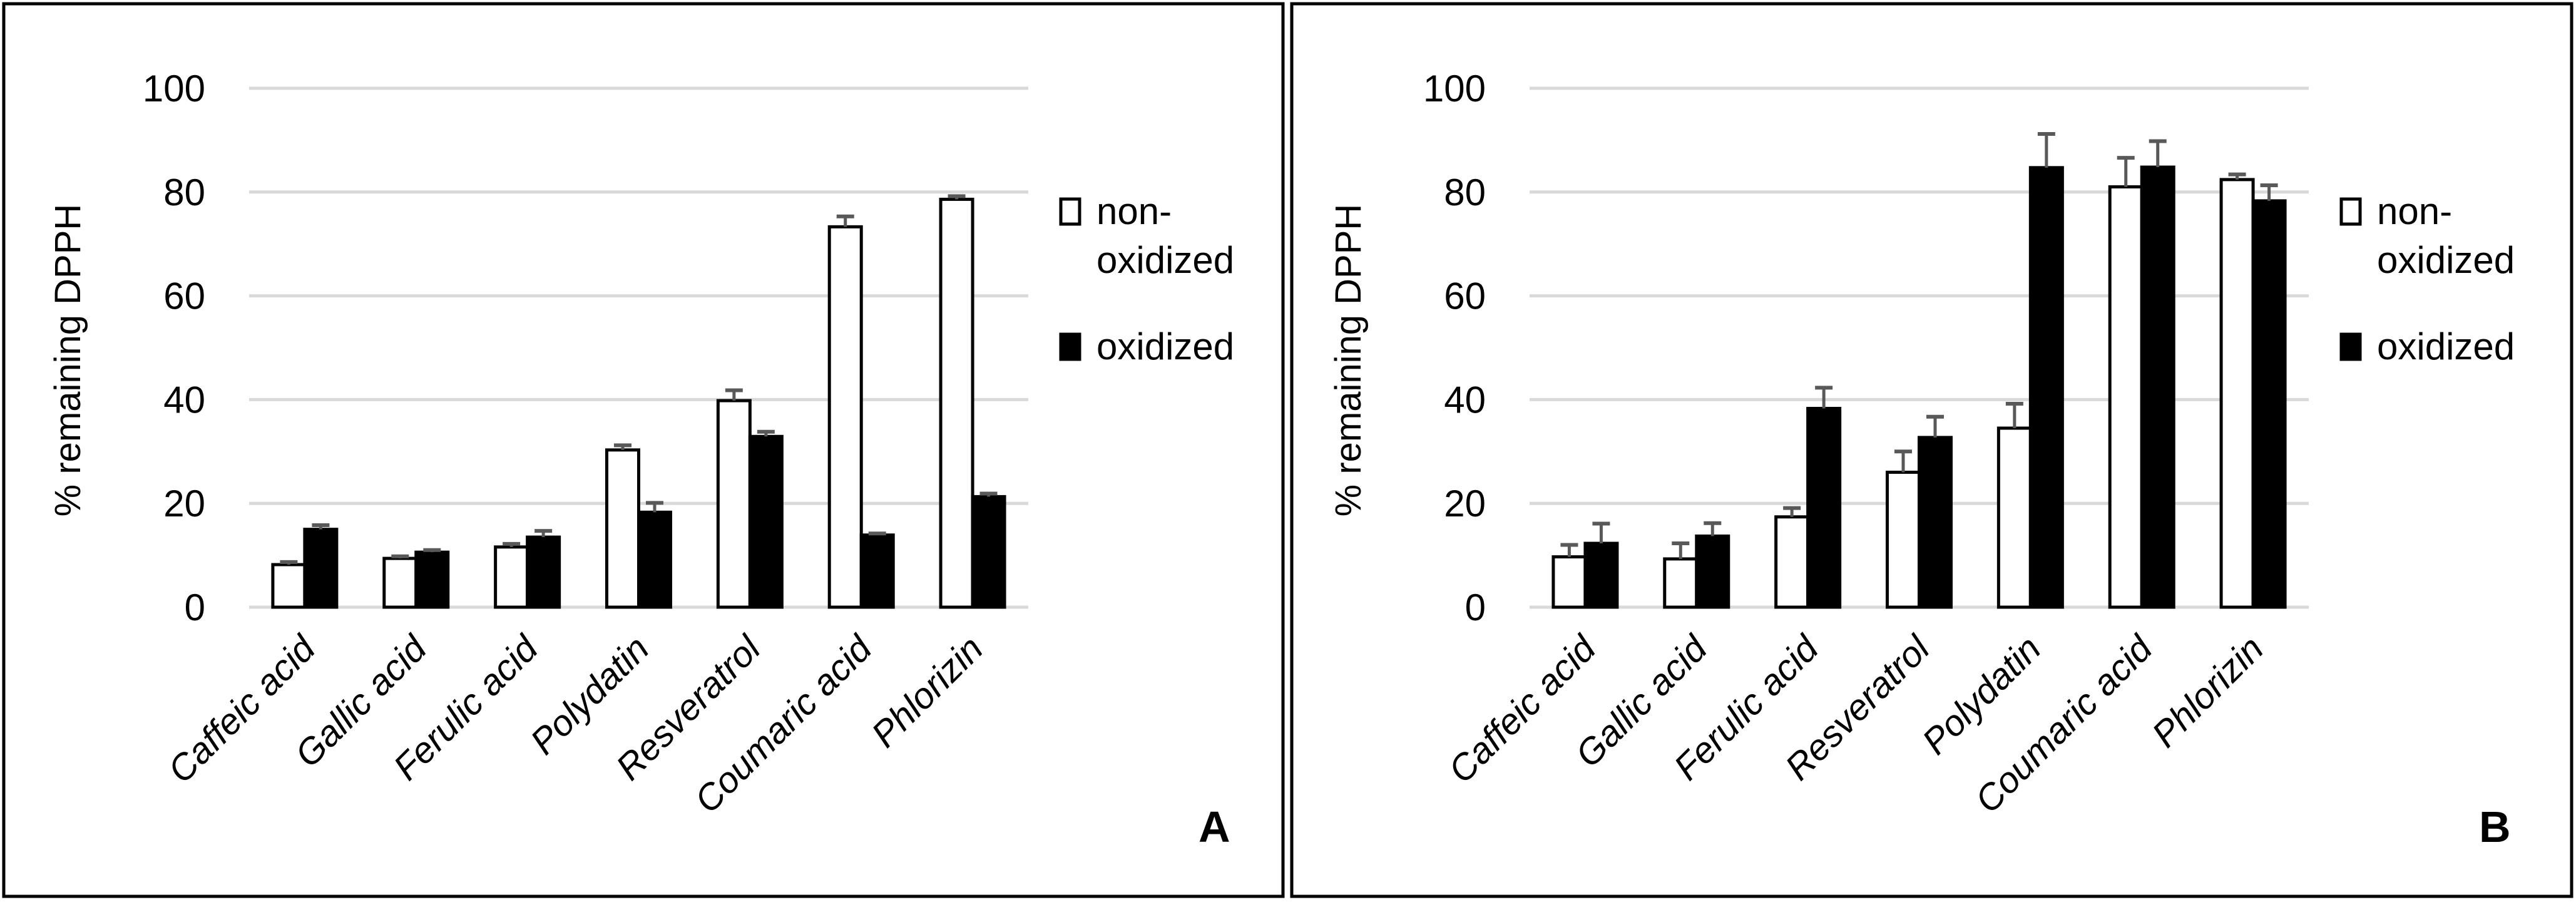 The width and height of the screenshot is (2576, 902). Describe the element at coordinates (2495, 827) in the screenshot. I see `panel-letter: B` at that location.